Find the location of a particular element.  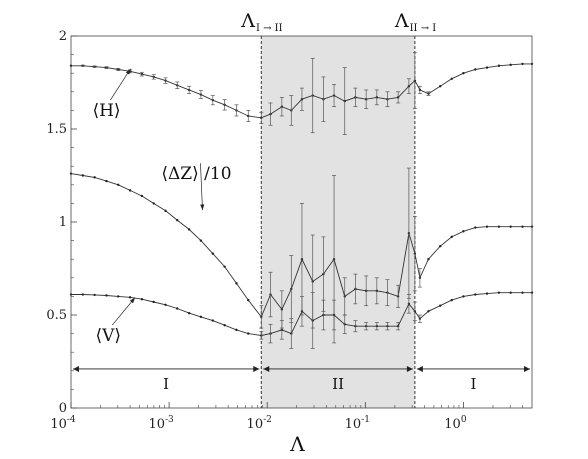

y-tick-label-2: 1 is located at coordinates (63, 222).